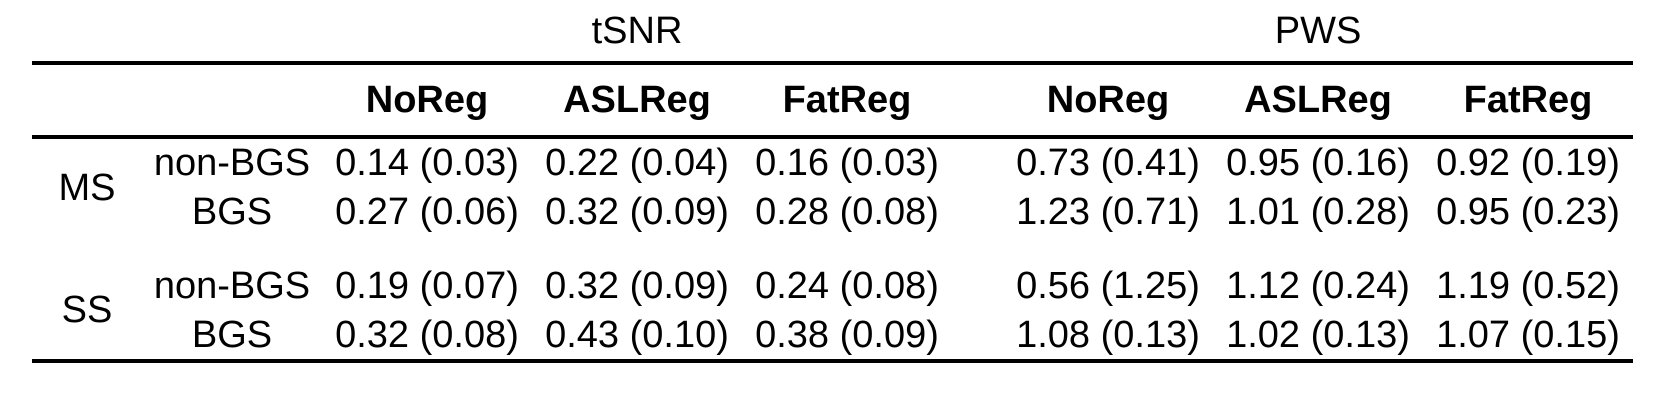 The width and height of the screenshot is (1671, 413). Describe the element at coordinates (637, 163) in the screenshot. I see `value-cell: 0.22 (0.04)` at that location.